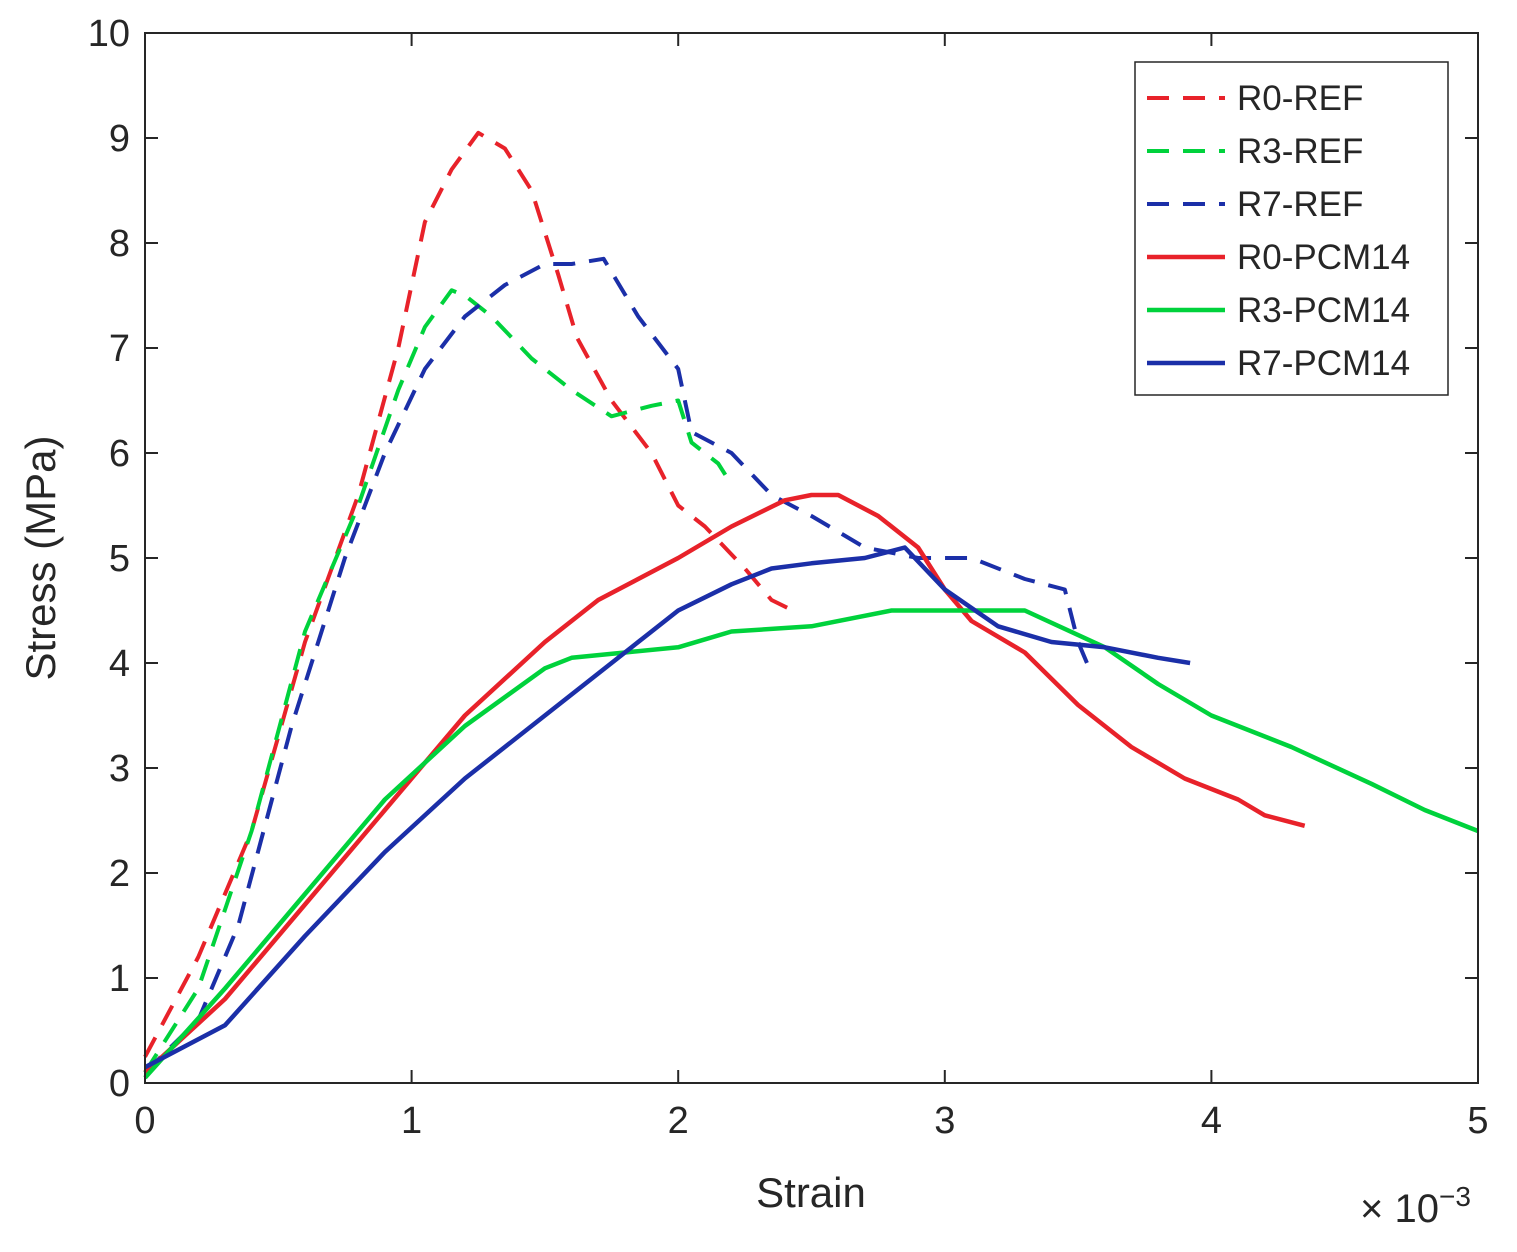 This screenshot has width=1517, height=1252. Describe the element at coordinates (119, 559) in the screenshot. I see `y-tick-label: 5` at that location.